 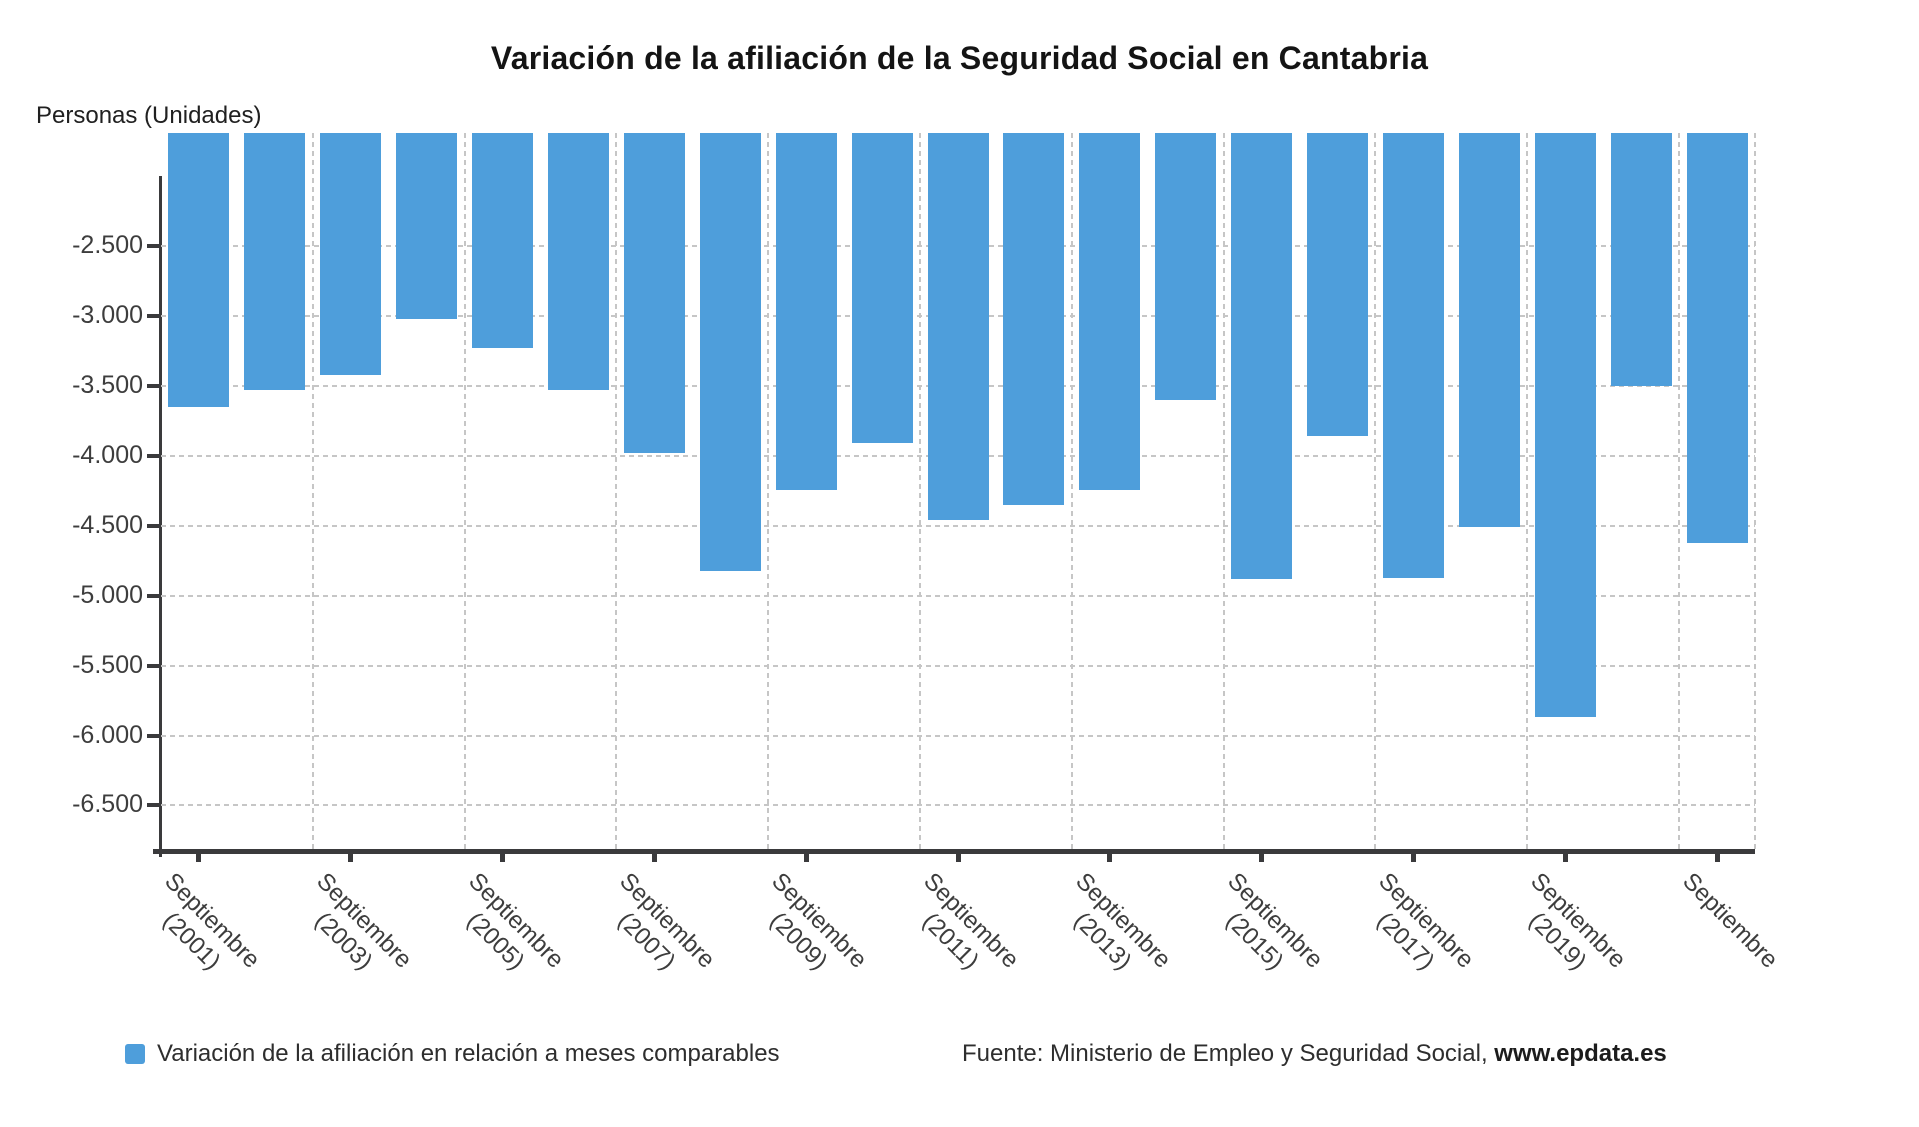 I want to click on y-tick-label: -6.000, so click(x=107, y=734).